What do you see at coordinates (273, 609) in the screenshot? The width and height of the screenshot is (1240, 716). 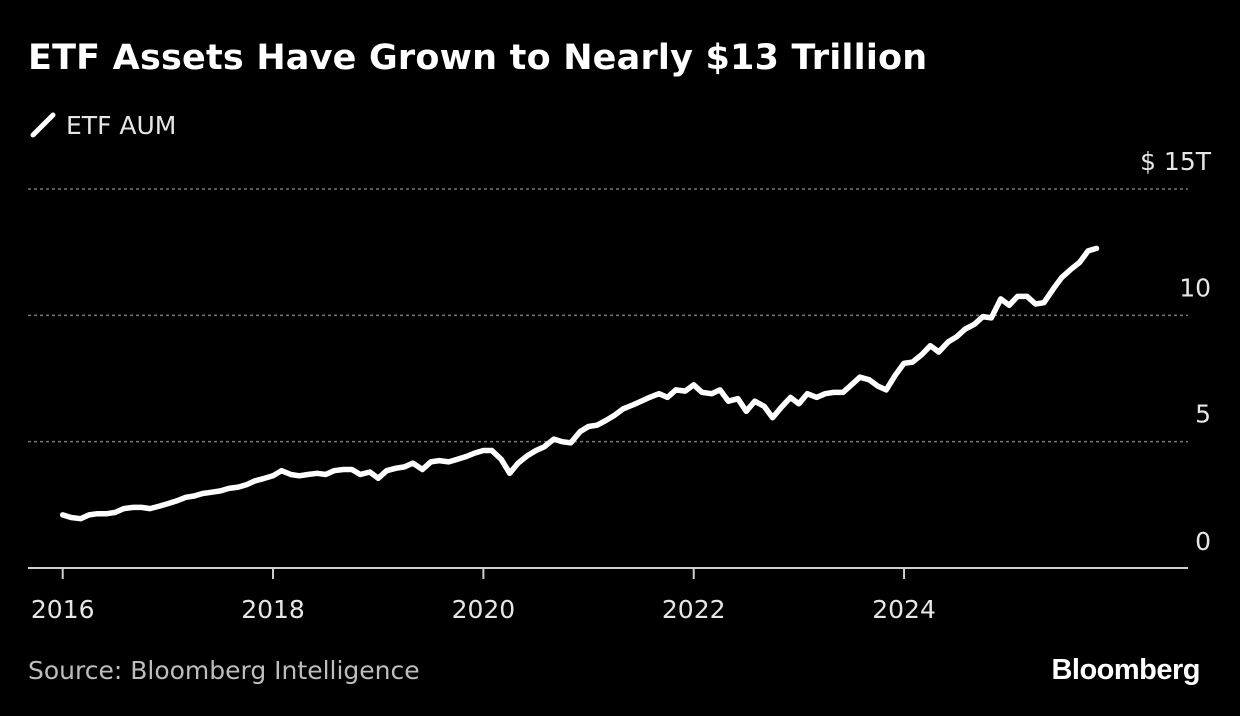 I see `x-tick-label: 2018` at bounding box center [273, 609].